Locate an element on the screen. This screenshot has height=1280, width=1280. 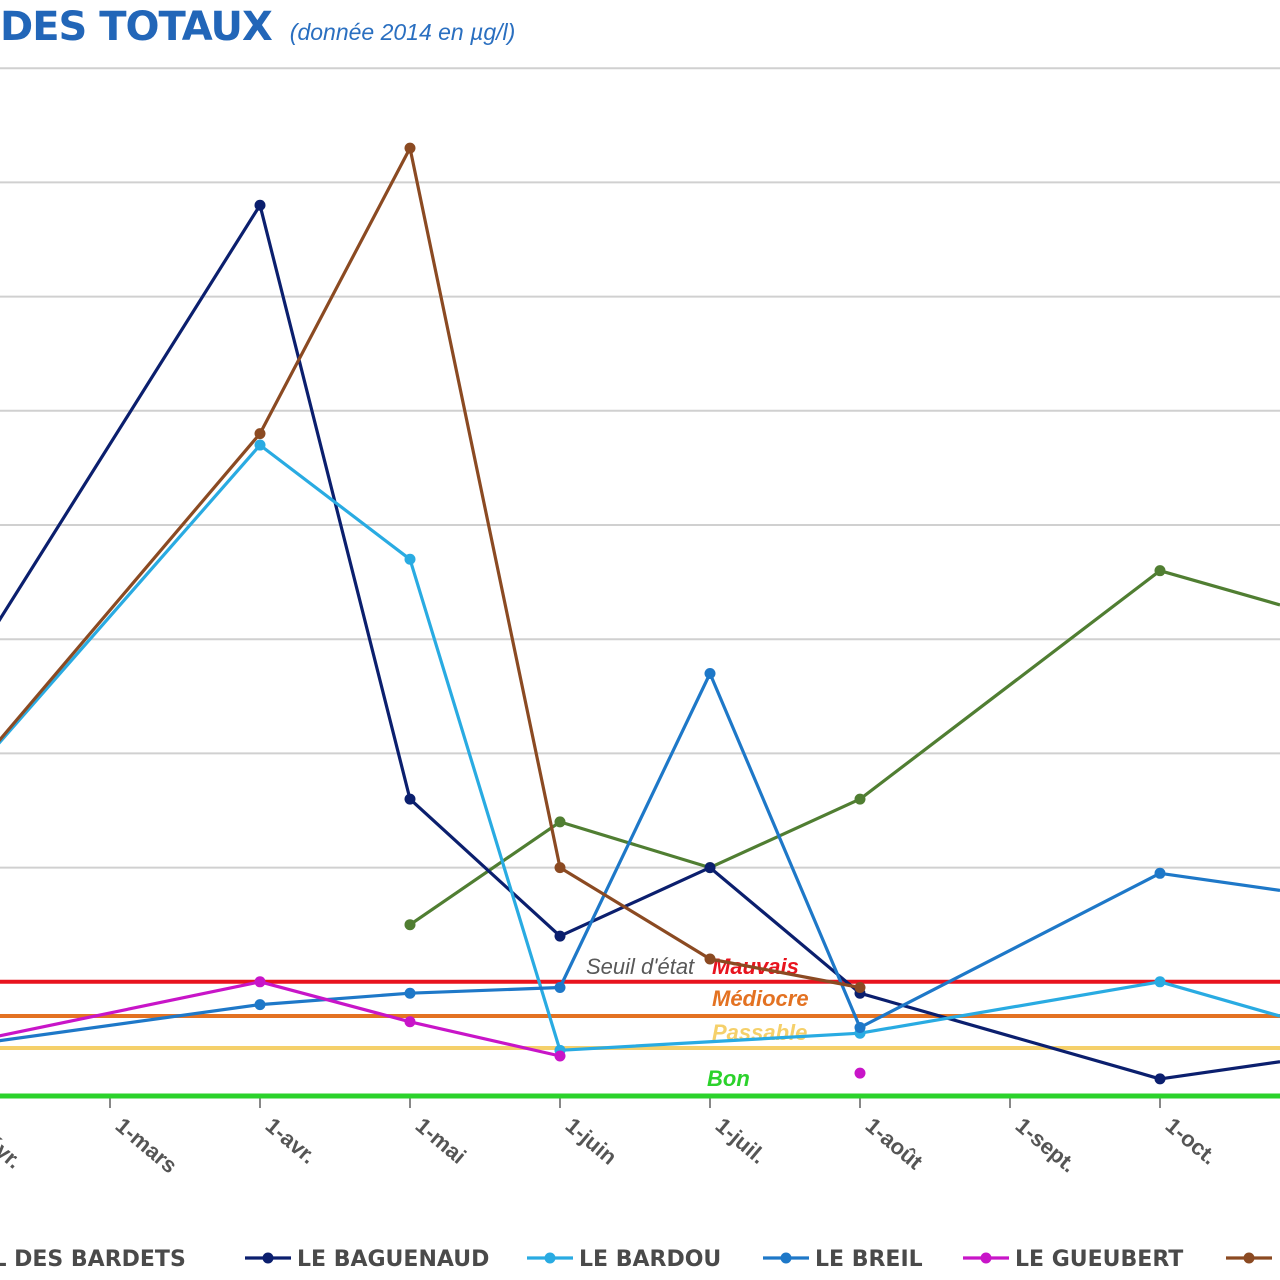
x-tick-label: 1-mars is located at coordinates (146, 1146).